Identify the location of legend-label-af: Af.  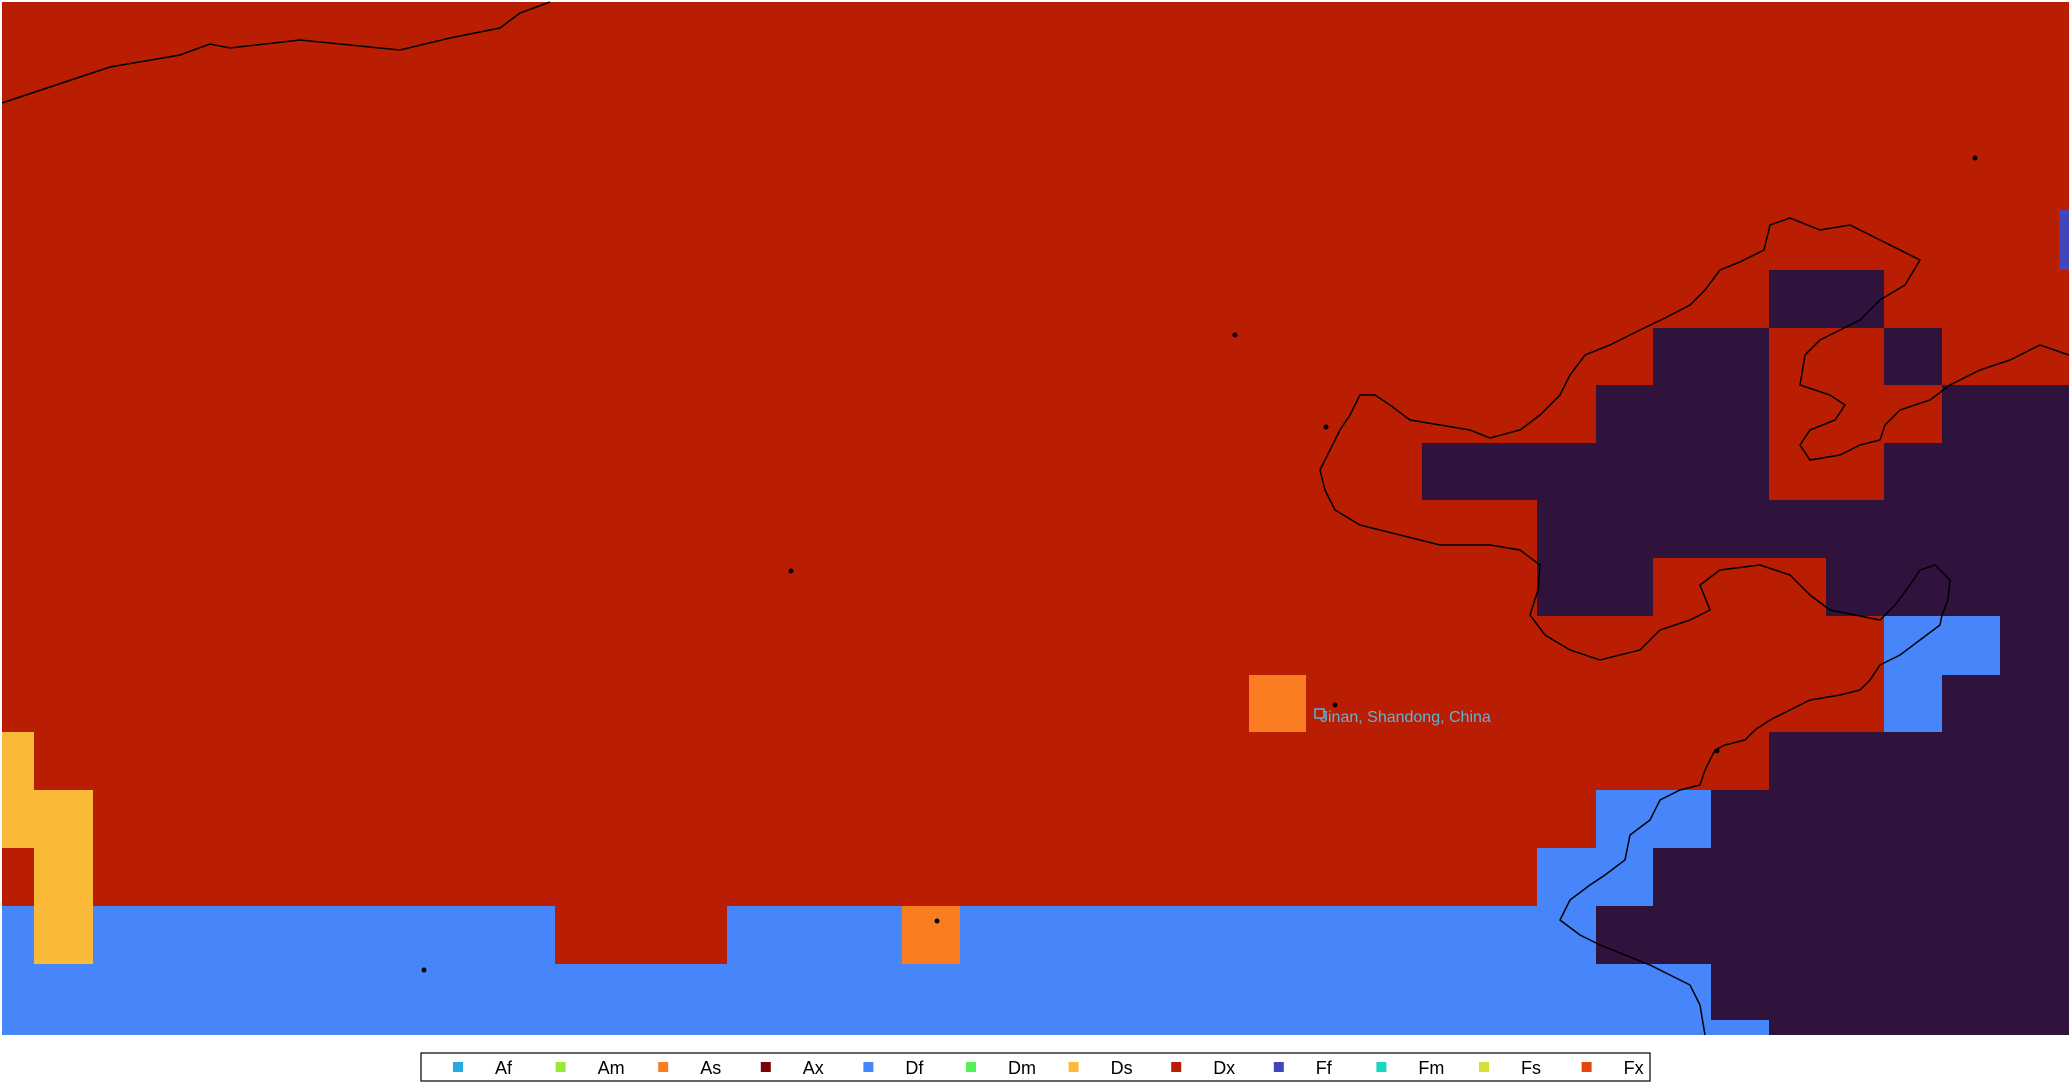
(504, 1068).